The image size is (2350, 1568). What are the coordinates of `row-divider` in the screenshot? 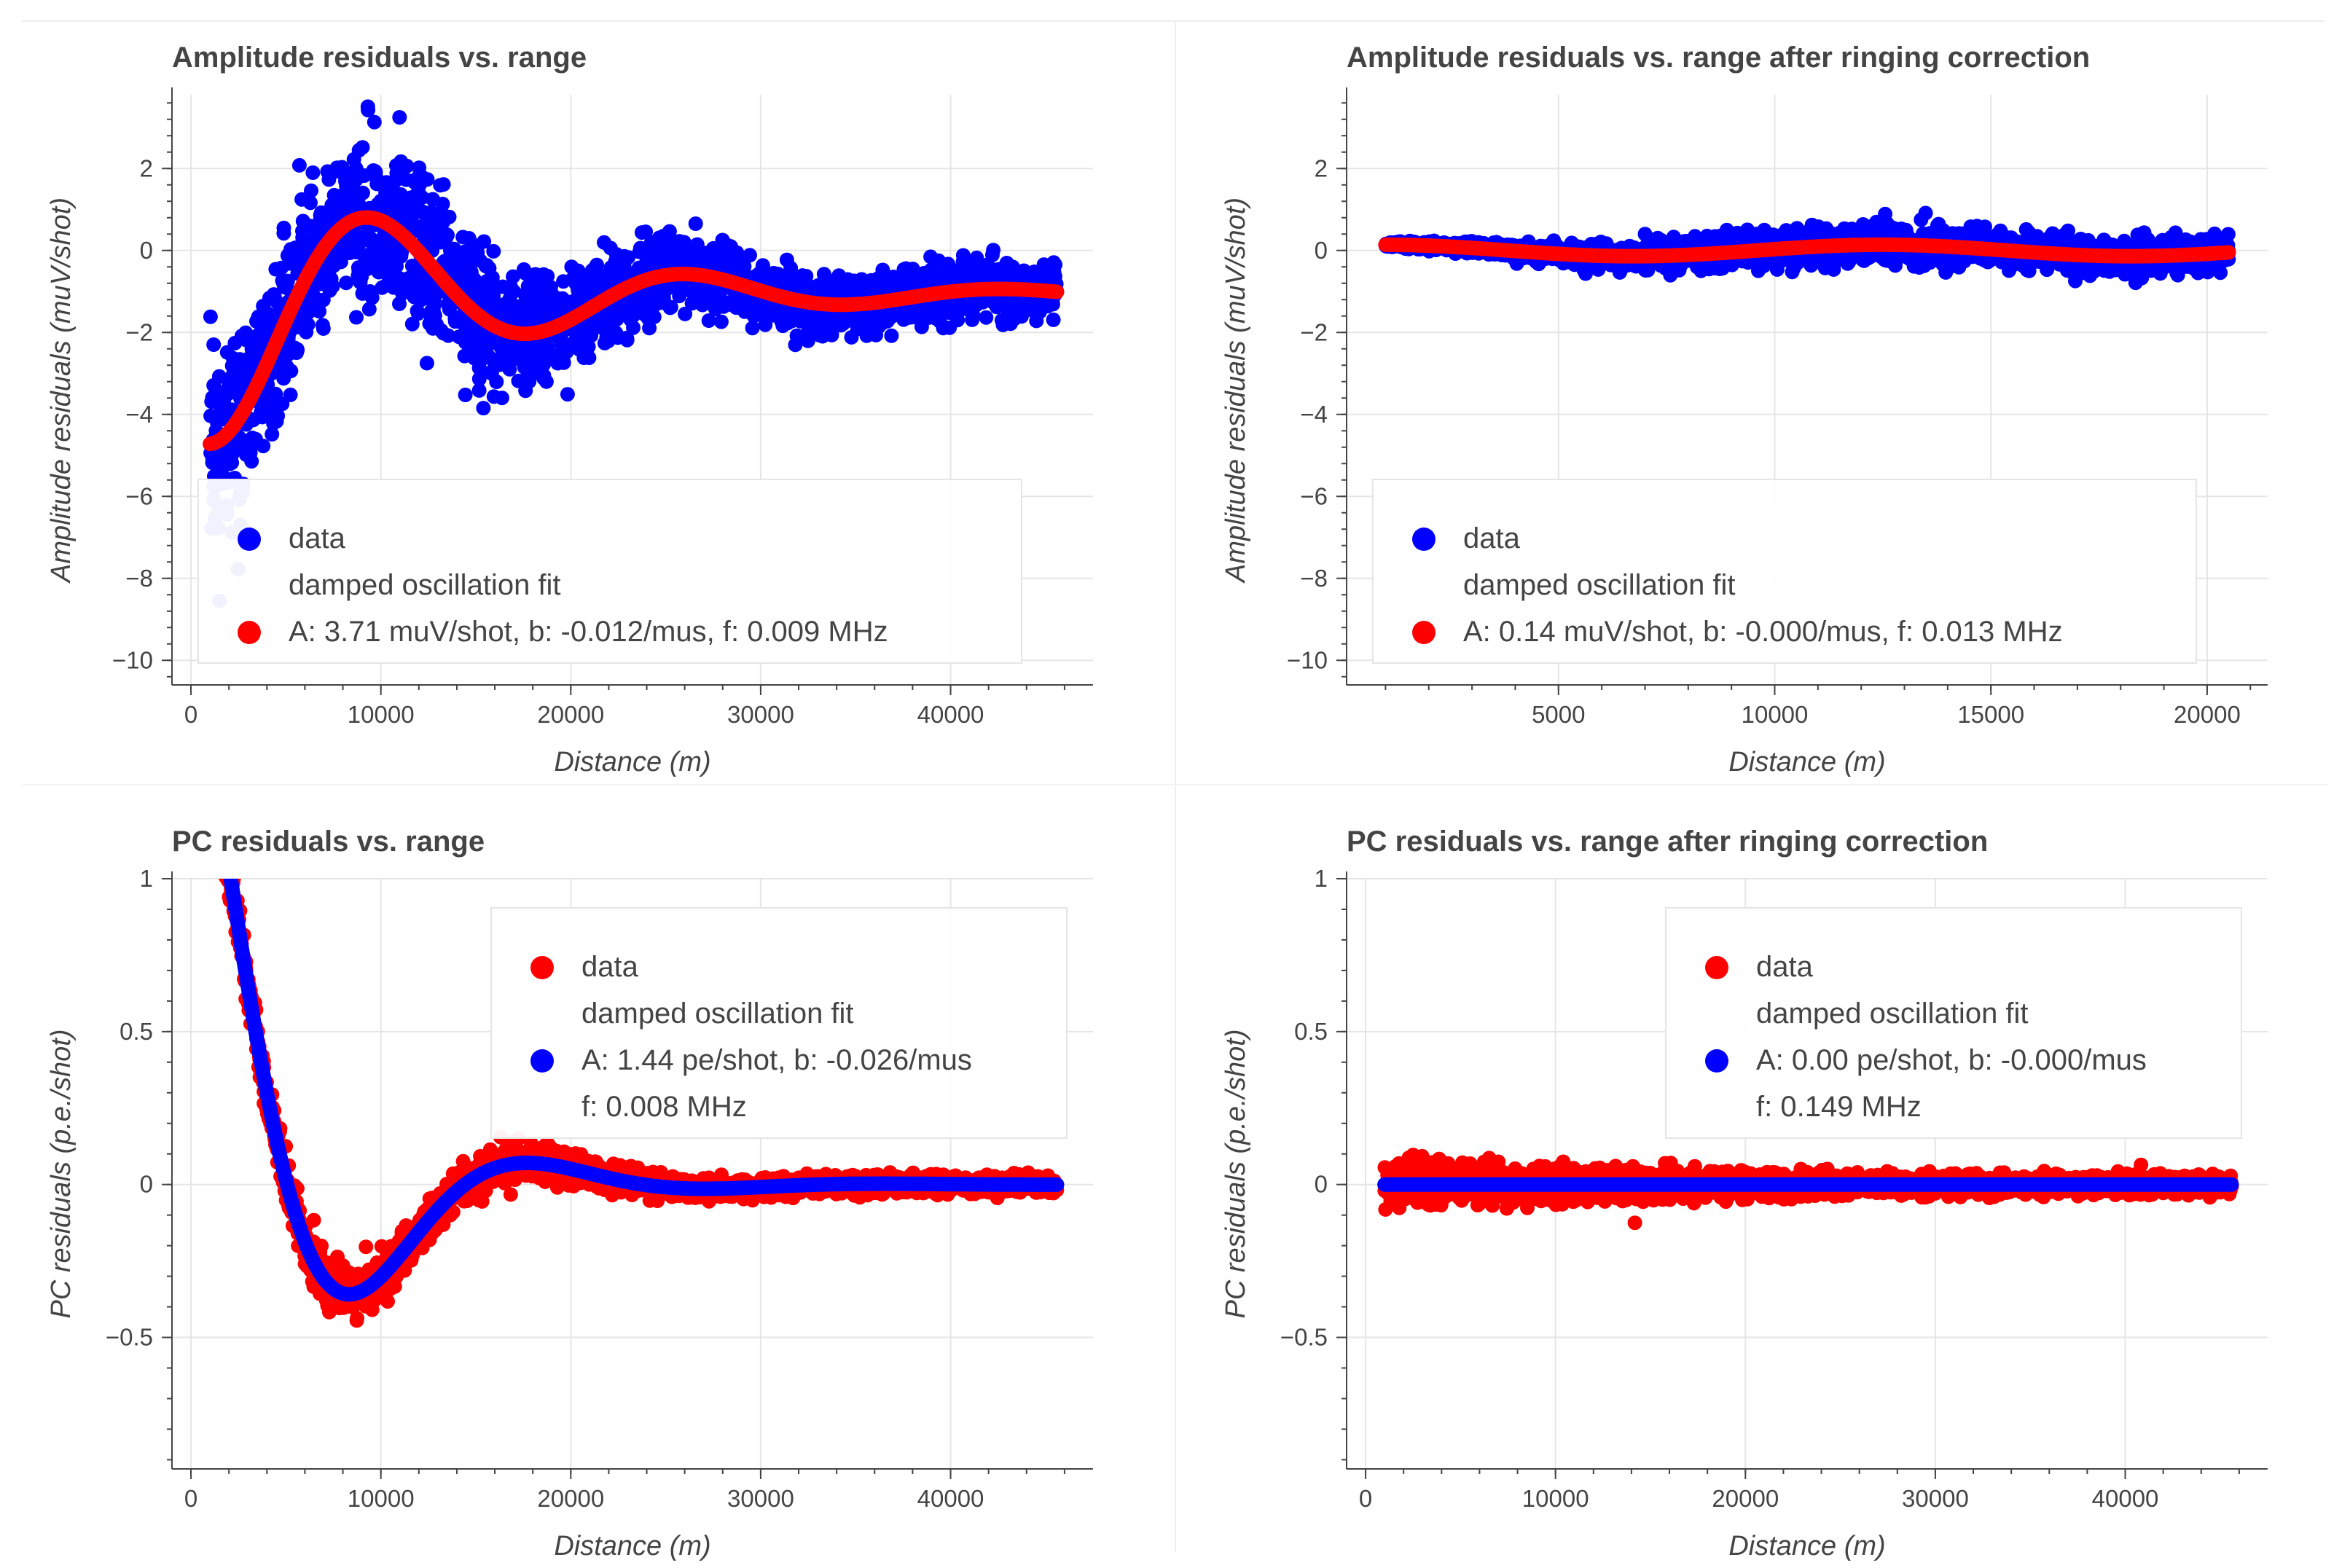 It's located at (1175, 784).